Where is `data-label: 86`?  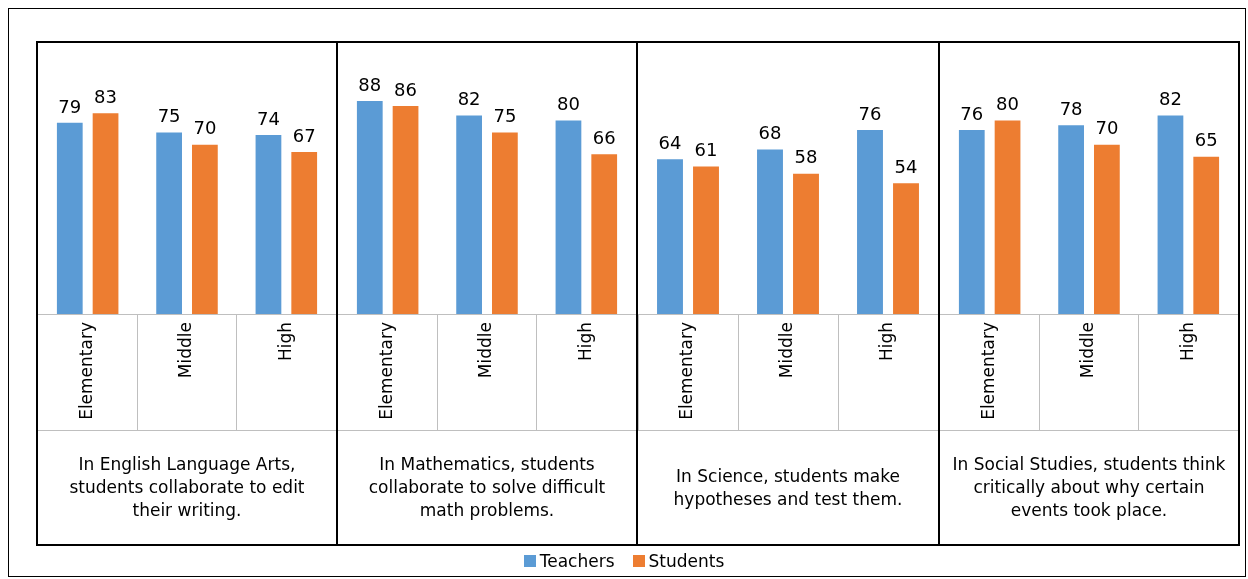 data-label: 86 is located at coordinates (405, 89).